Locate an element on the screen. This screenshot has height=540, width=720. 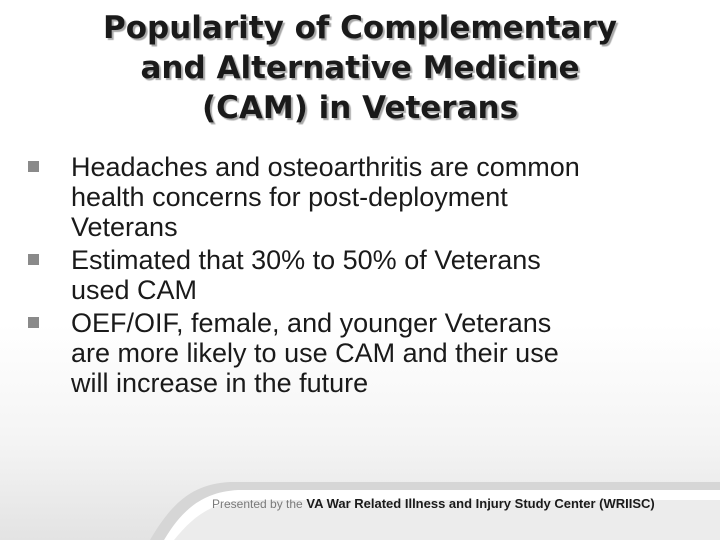
bullet-line: Estimated that 30% to 50% of Veterans is located at coordinates (306, 260).